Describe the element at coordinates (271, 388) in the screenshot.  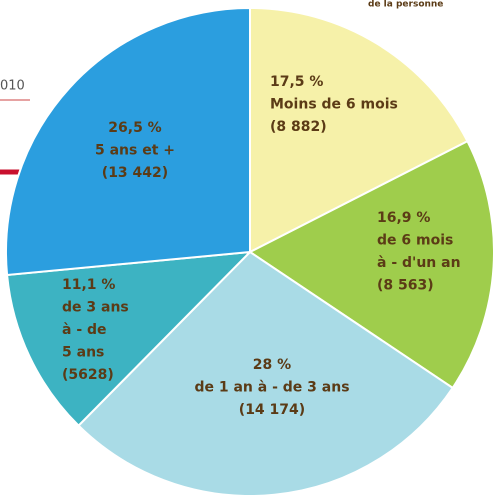
I see `category-label: de 1 an à - de 3 ans` at that location.